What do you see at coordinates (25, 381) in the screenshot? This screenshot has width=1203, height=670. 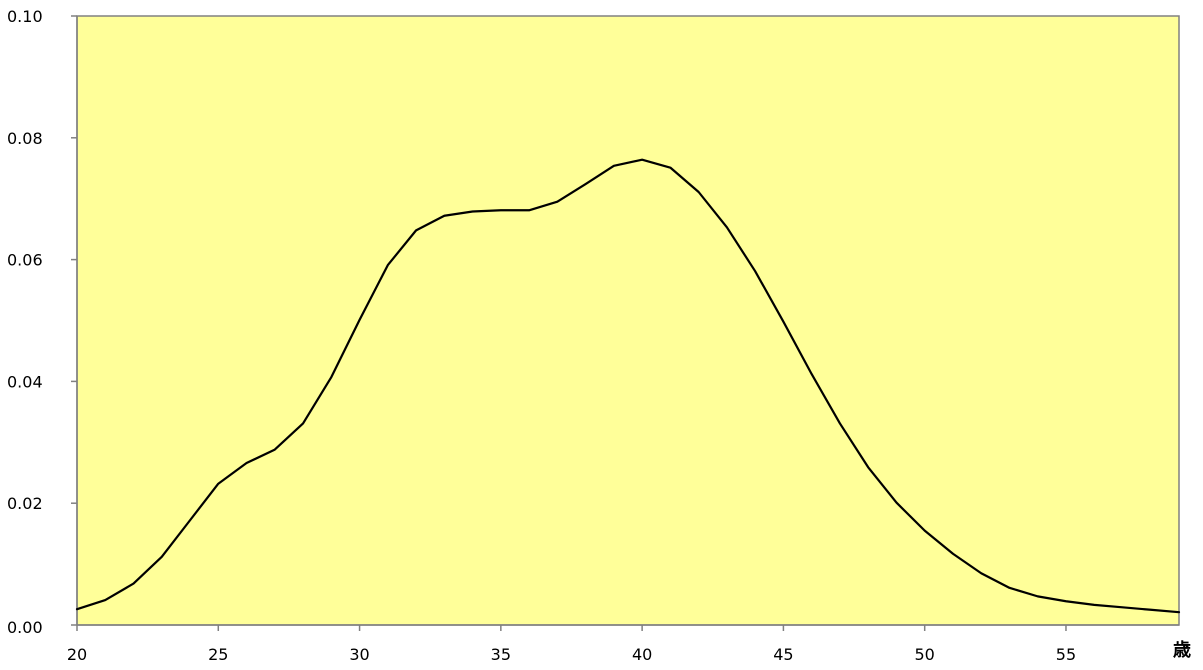 I see `y-tick-label: 0.04` at bounding box center [25, 381].